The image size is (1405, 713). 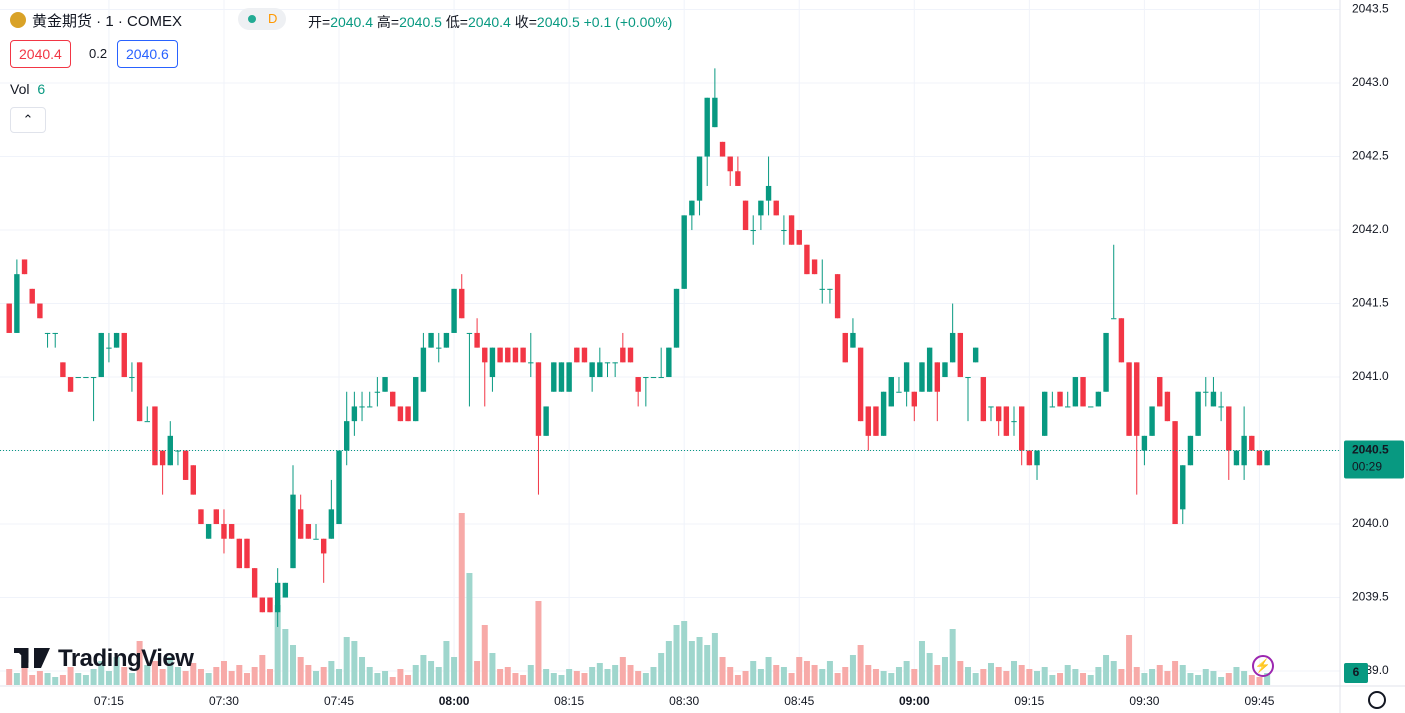 What do you see at coordinates (352, 22) in the screenshot?
I see `ohlc-value: 2040.4` at bounding box center [352, 22].